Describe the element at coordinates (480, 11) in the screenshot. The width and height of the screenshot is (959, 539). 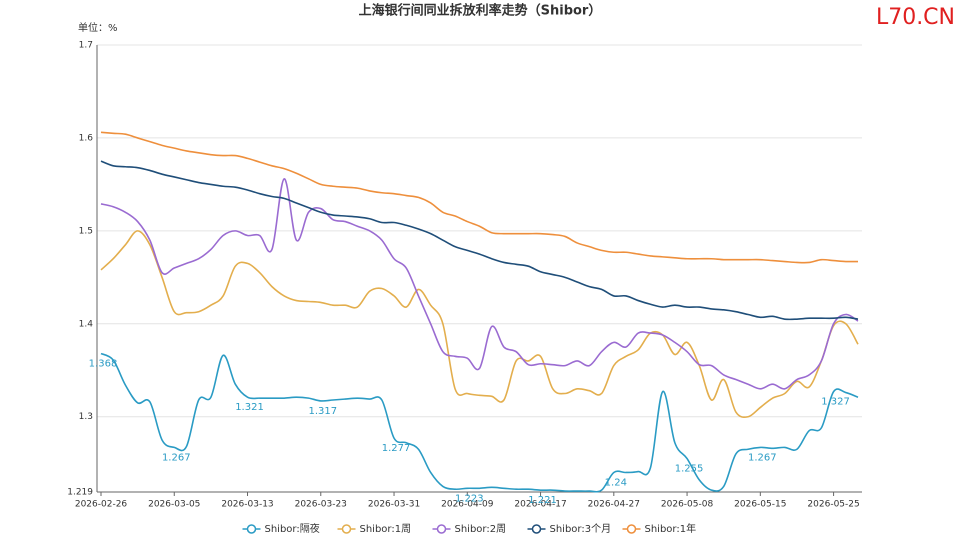
I see `chart-title: 上海银行间同业拆放利率走势（Shibor）` at that location.